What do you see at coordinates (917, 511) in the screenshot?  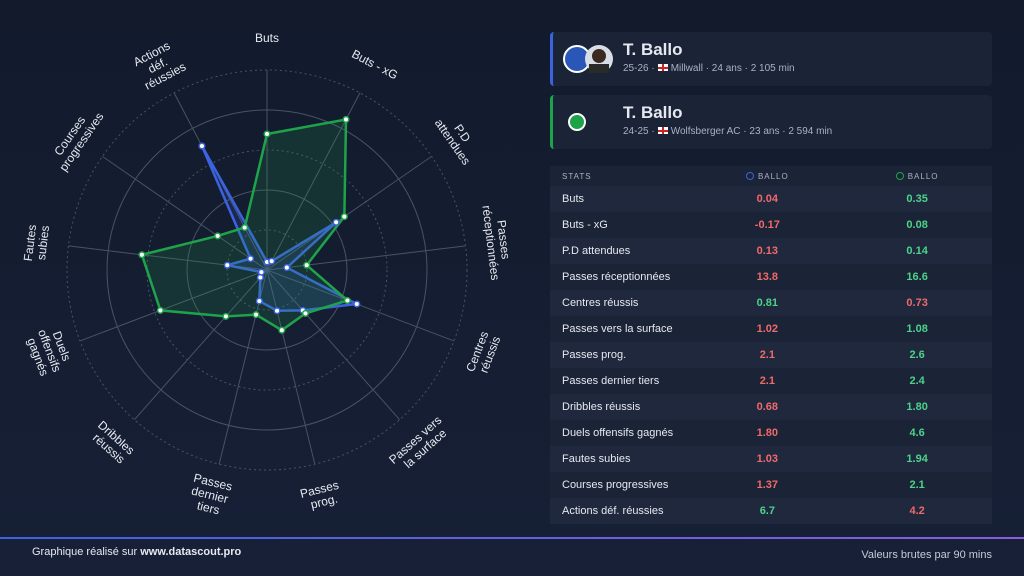 I see `value-cell: 4.2` at bounding box center [917, 511].